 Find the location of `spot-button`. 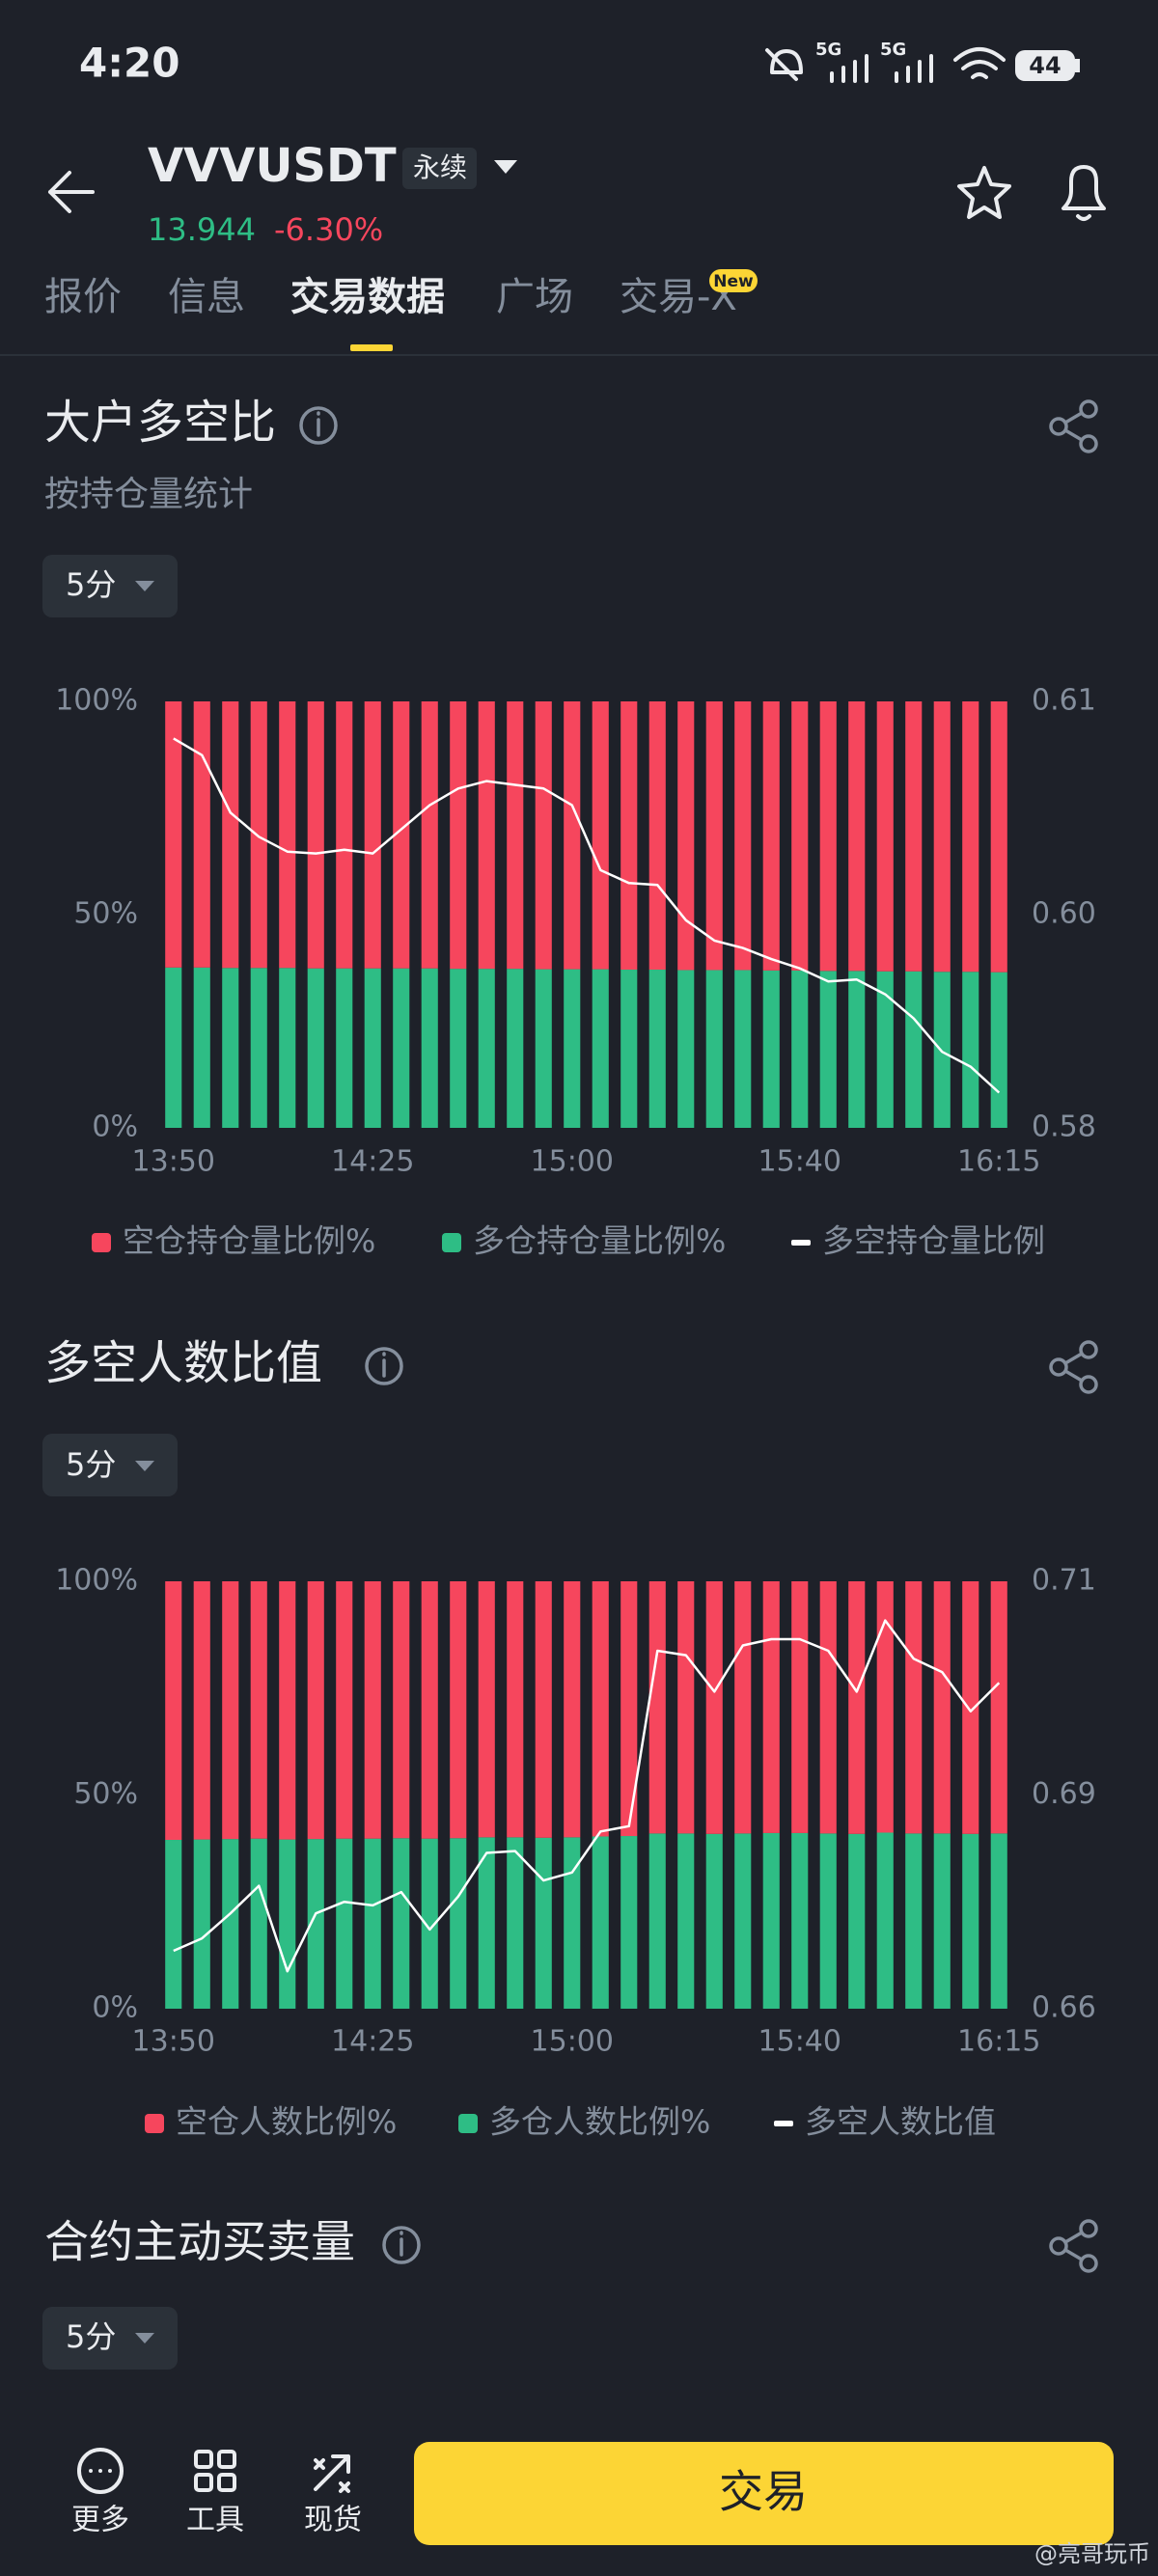

spot-button is located at coordinates (332, 2474).